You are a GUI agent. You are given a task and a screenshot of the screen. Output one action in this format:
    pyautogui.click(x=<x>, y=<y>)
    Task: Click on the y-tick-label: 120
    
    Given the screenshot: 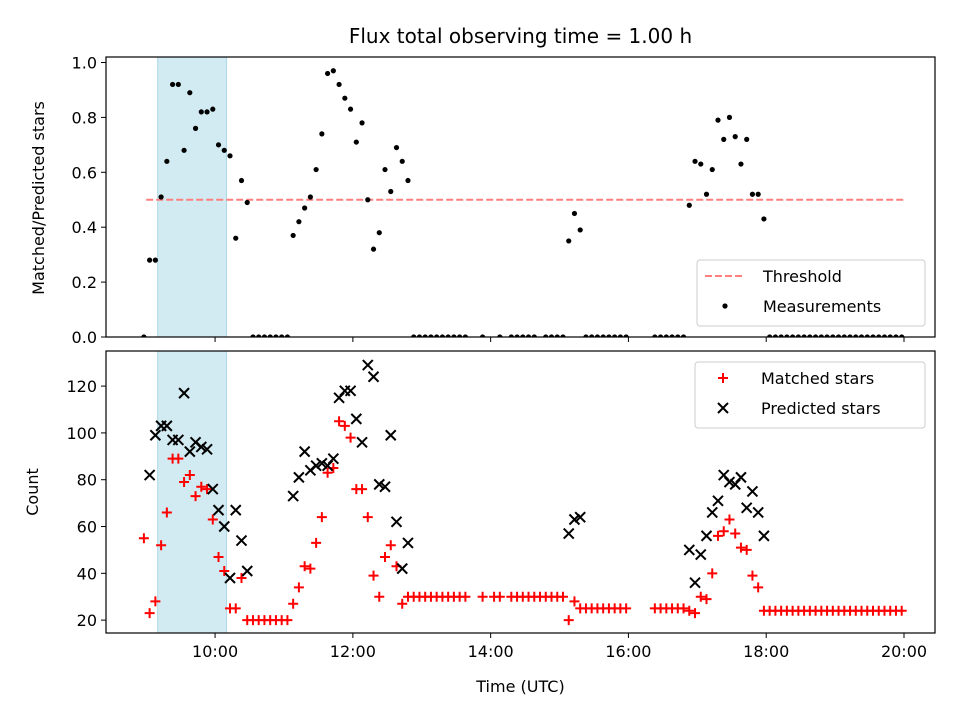 What is the action you would take?
    pyautogui.click(x=81, y=386)
    